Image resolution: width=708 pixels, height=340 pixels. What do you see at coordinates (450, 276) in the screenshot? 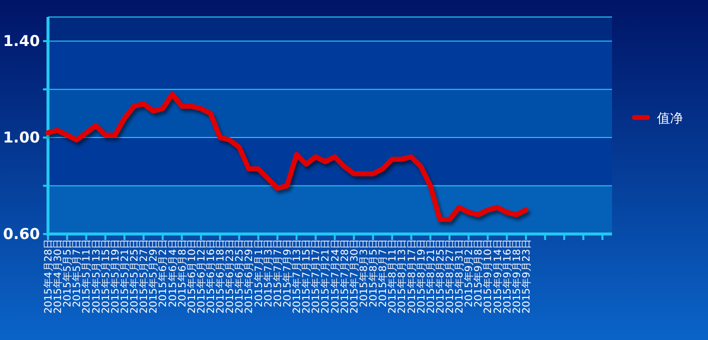
I see `x-tick-label: 2015年8月27日` at bounding box center [450, 276].